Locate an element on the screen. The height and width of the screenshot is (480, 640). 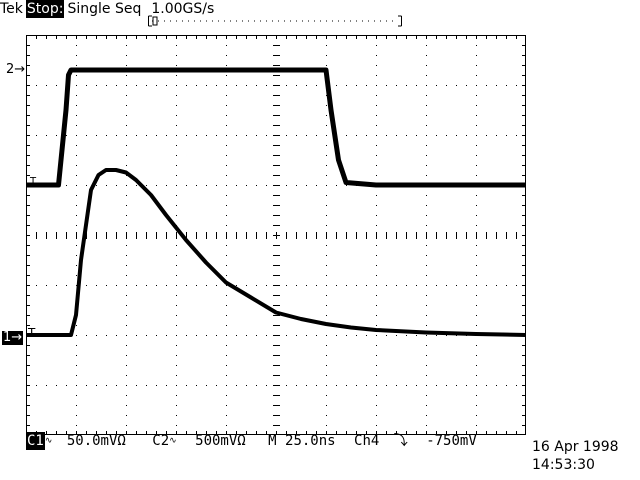
trigger-source: Ch4 is located at coordinates (367, 441).